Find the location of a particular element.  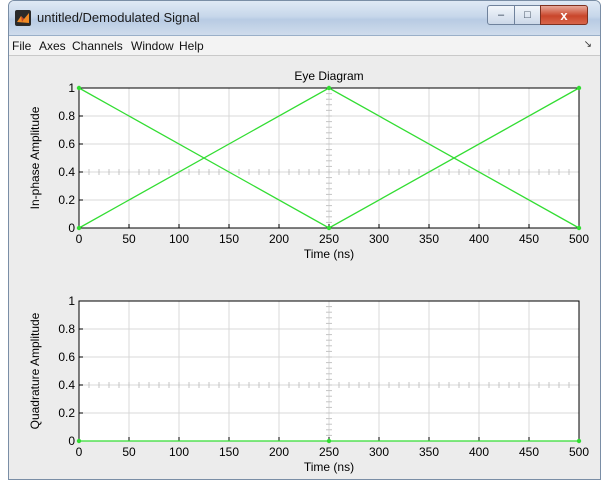

chart-title: Eye Diagram is located at coordinates (328, 76).